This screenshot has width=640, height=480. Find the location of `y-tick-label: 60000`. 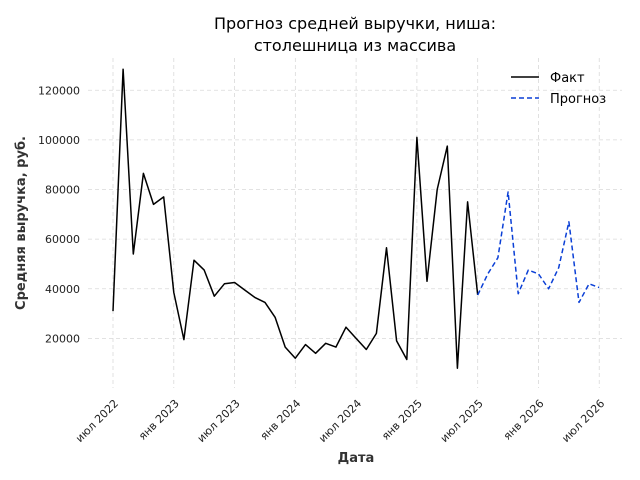

y-tick-label: 60000 is located at coordinates (62, 239).